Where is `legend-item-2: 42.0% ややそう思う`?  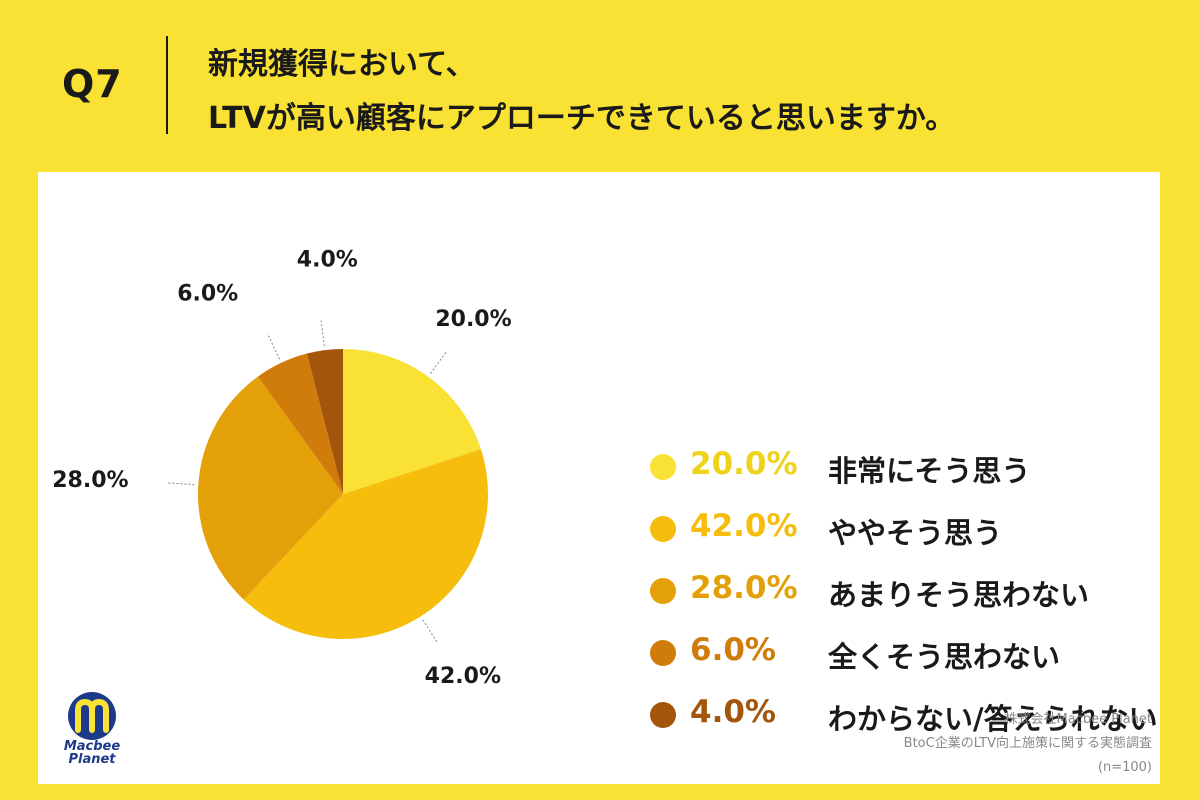
legend-item-2: 42.0% ややそう思う is located at coordinates (925, 532).